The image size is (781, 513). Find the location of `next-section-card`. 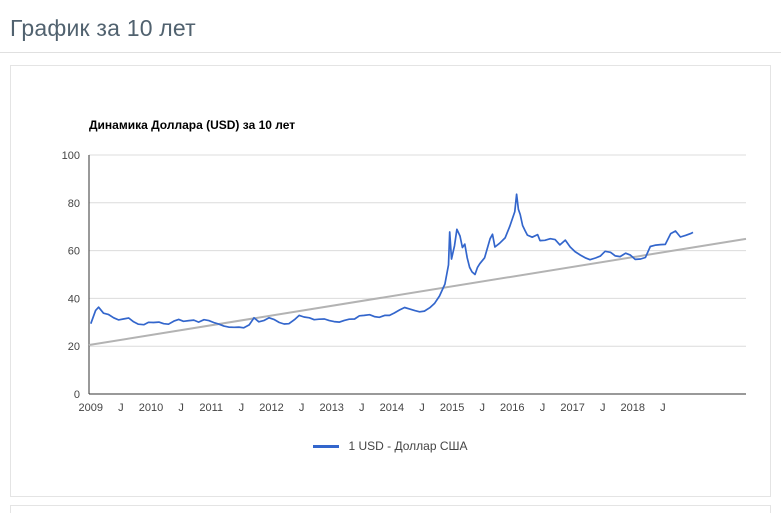

next-section-card is located at coordinates (390, 509).